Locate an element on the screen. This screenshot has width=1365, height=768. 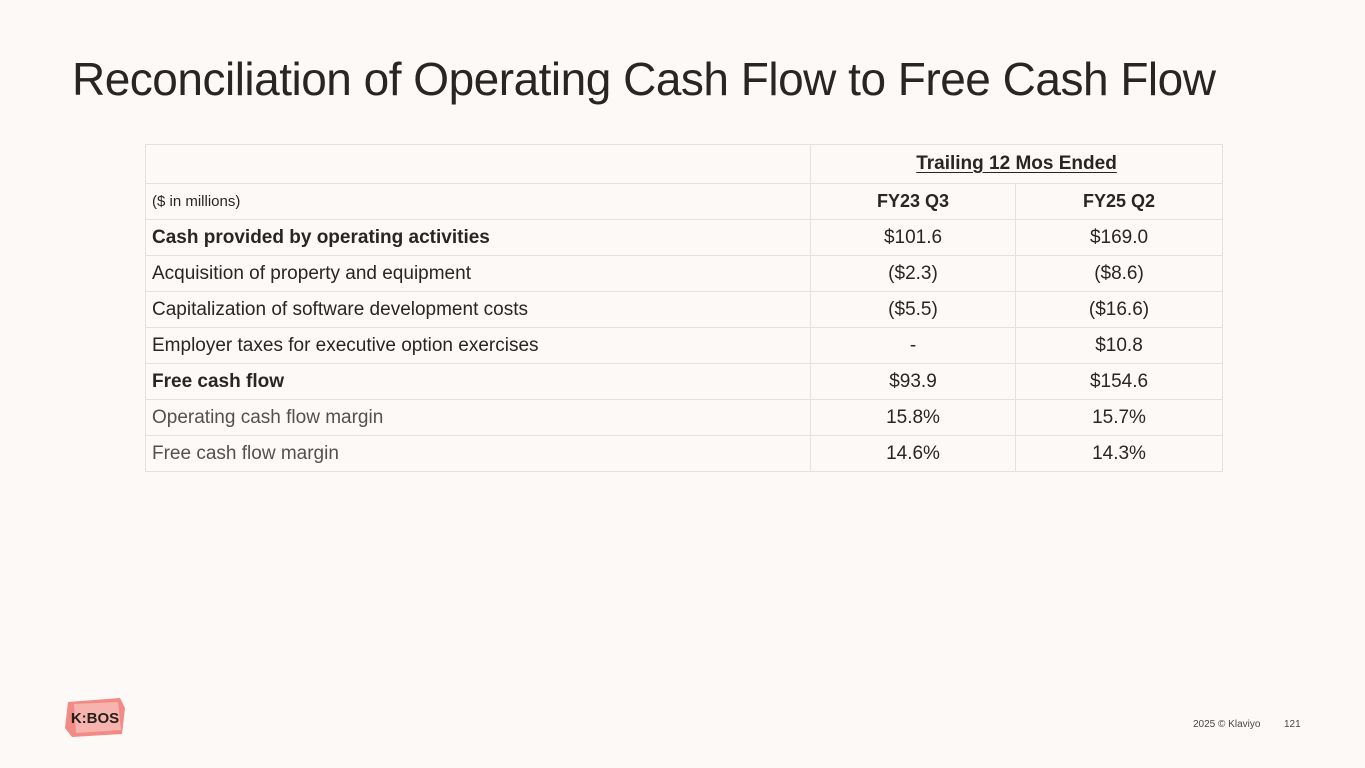
table-header-row: Trailing 12 Mos Ended is located at coordinates (684, 164).